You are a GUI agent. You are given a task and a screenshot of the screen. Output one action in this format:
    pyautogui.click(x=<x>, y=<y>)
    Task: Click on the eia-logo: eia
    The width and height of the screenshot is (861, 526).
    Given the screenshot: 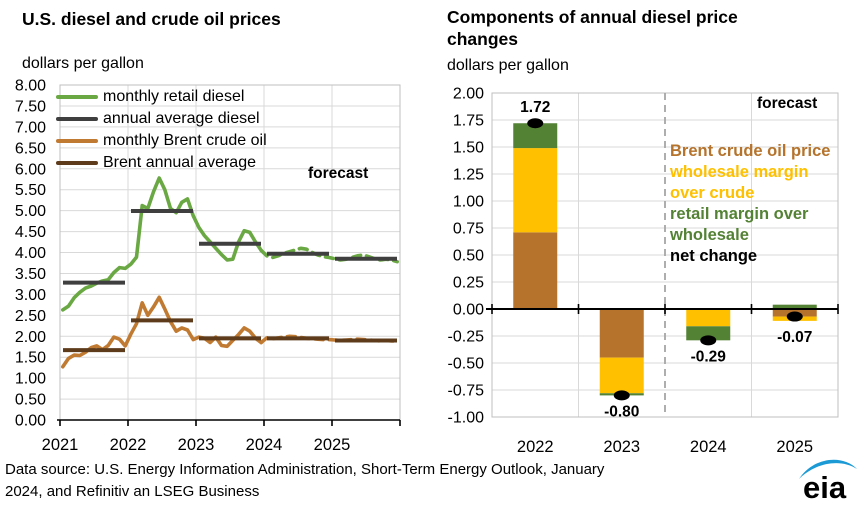 What is the action you would take?
    pyautogui.click(x=827, y=486)
    